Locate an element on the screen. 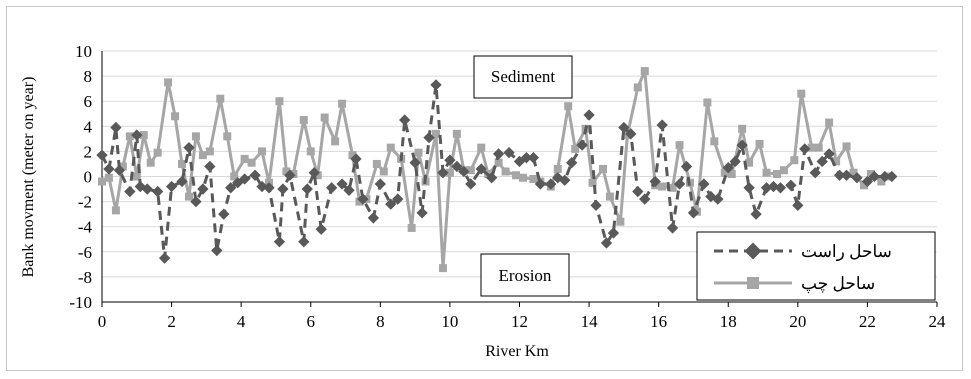 The height and width of the screenshot is (379, 971). x-axis-title: River Km is located at coordinates (517, 351).